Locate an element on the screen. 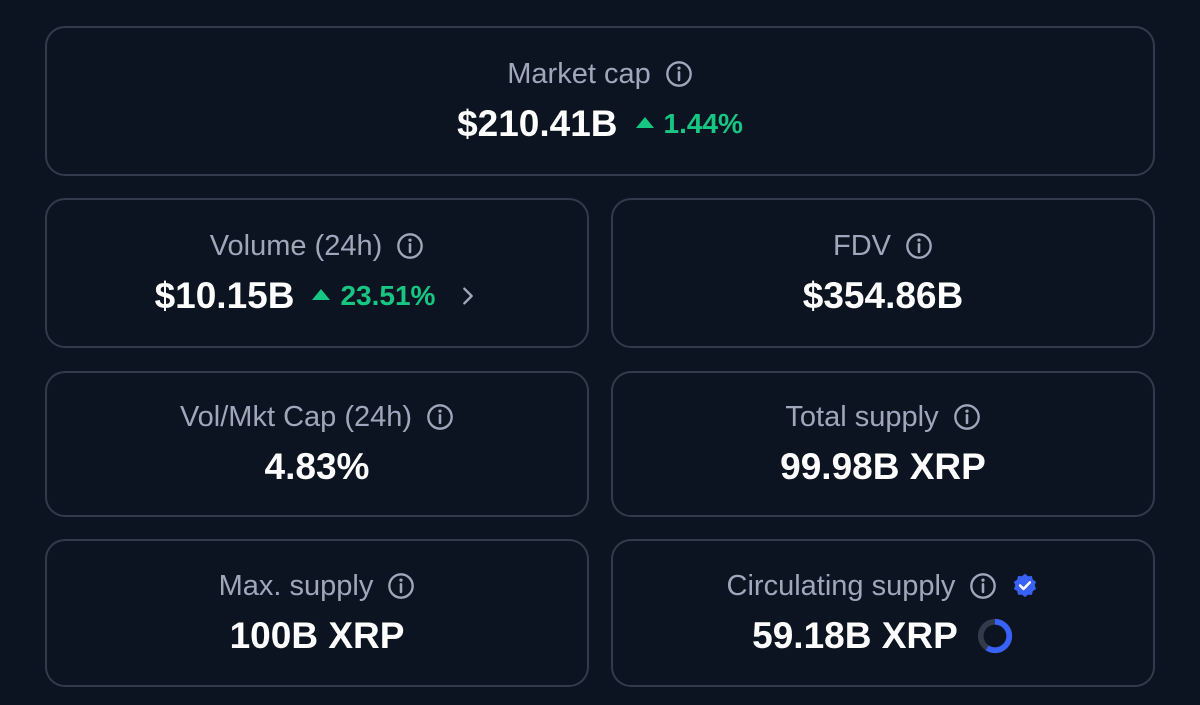 The width and height of the screenshot is (1200, 705). volume-value-row: $10.15B 23.51% is located at coordinates (317, 296).